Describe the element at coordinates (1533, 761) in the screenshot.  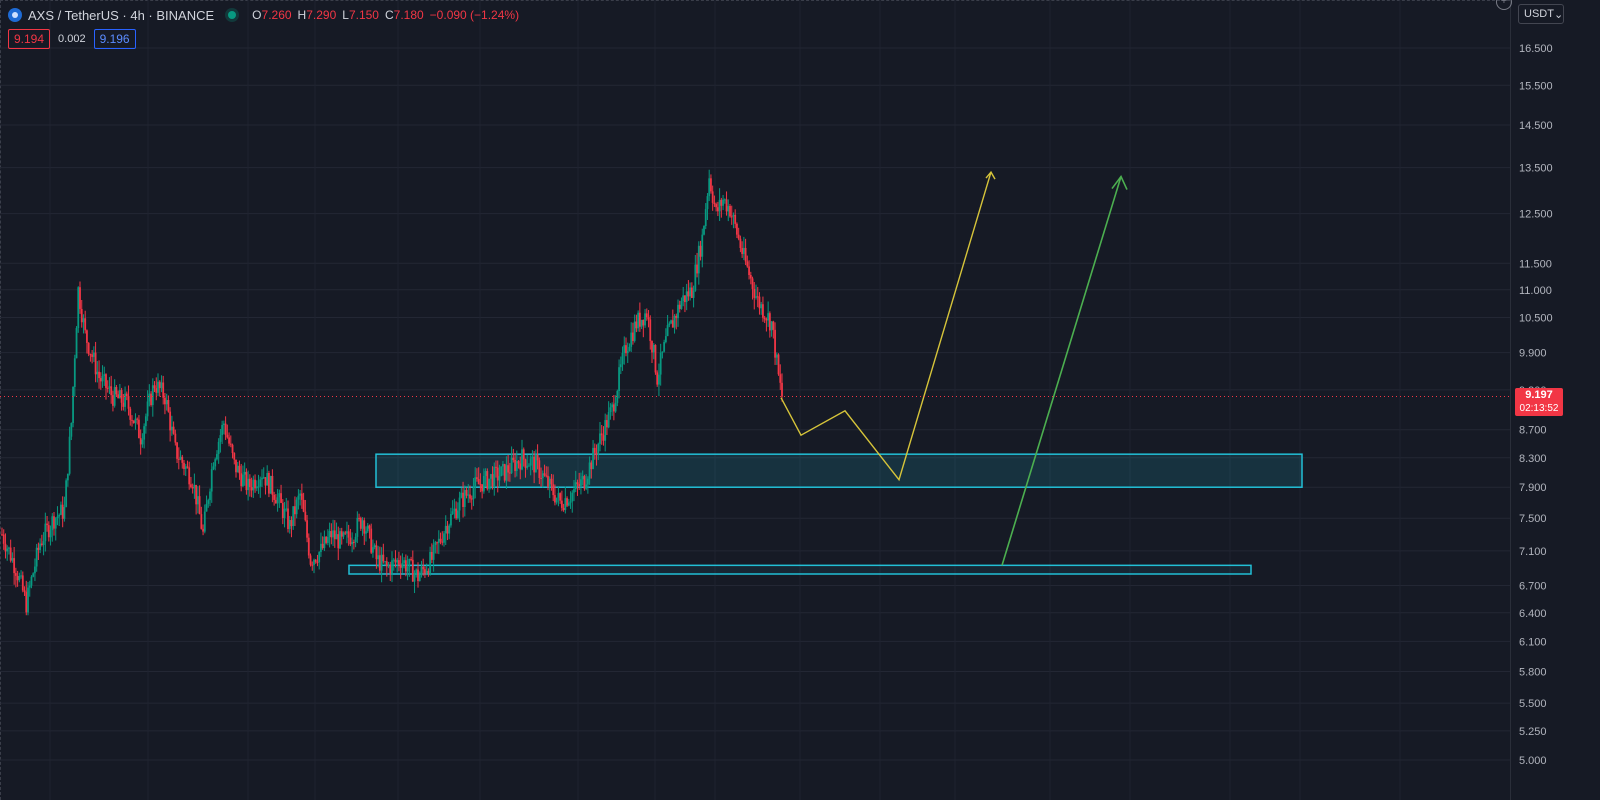
I see `price-tick-label: 5.000` at that location.